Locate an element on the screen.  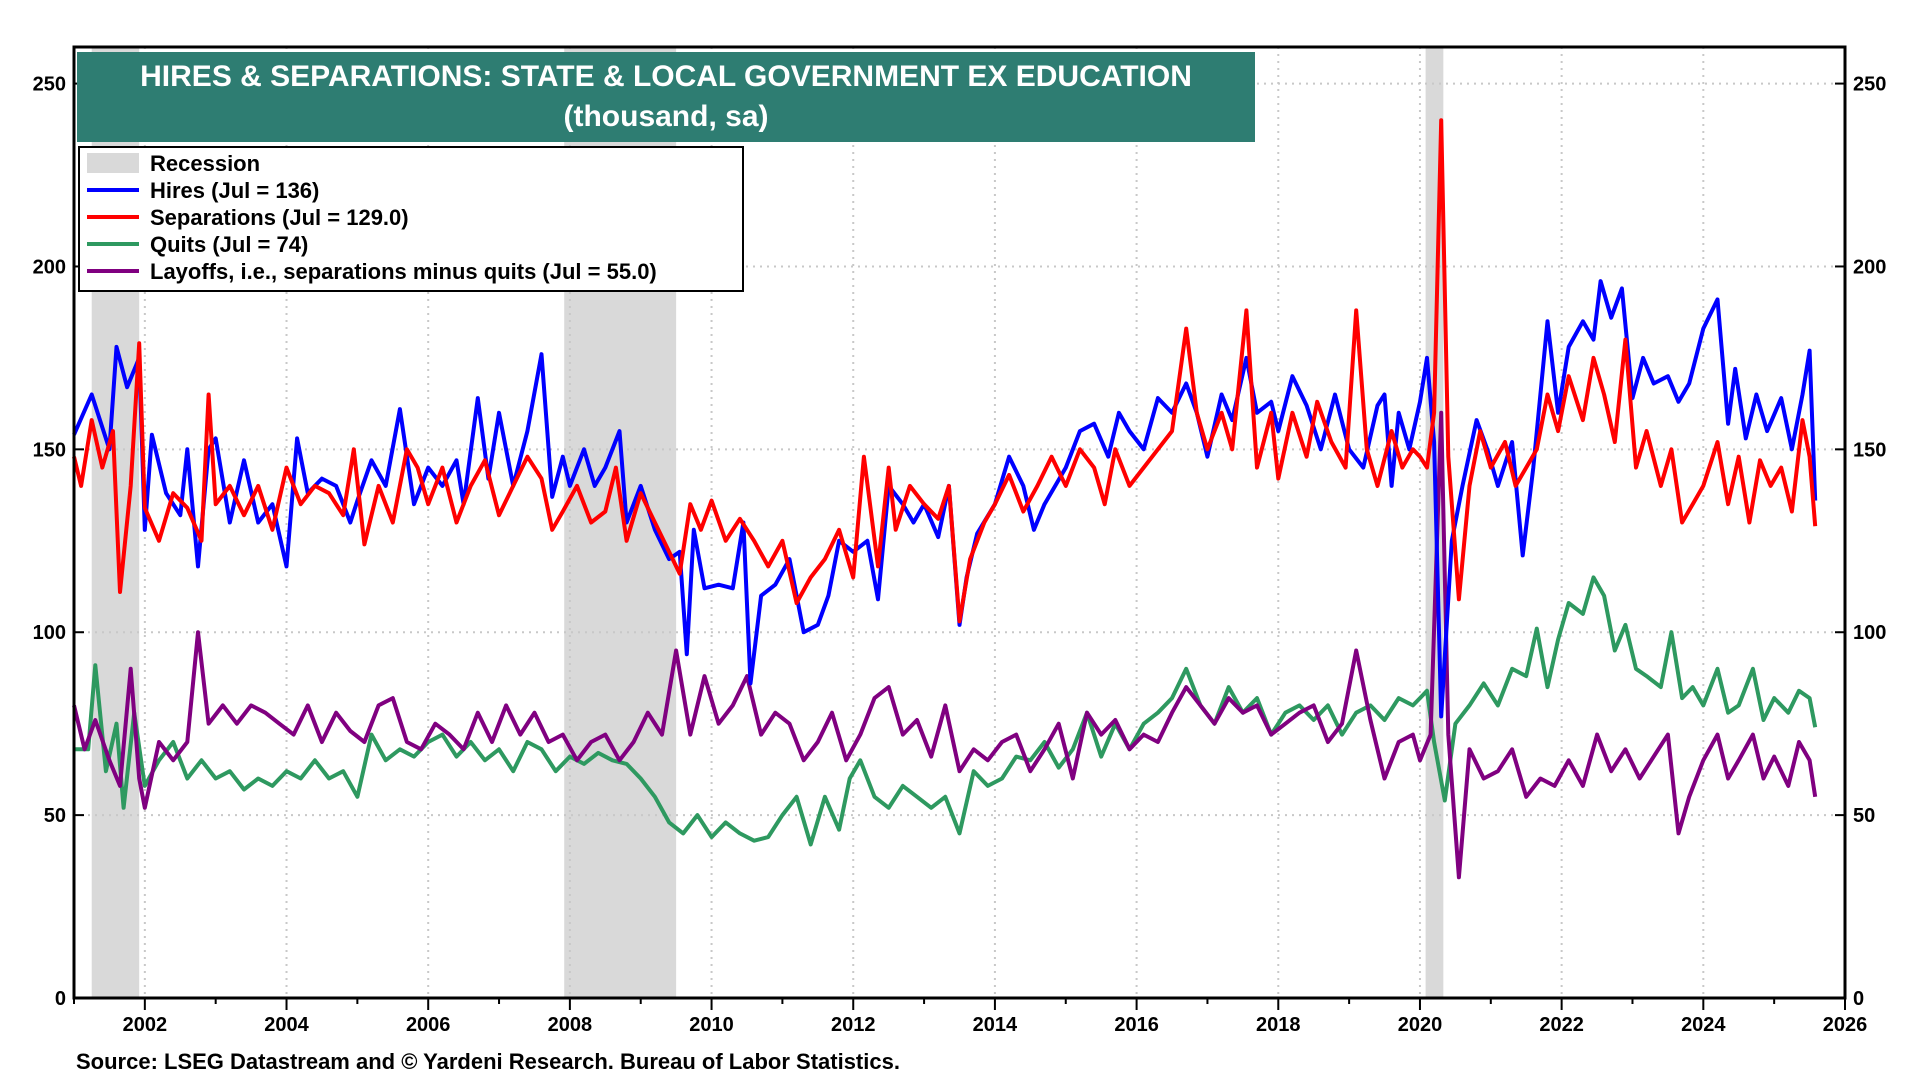
legend-label-quits: Quits (Jul = 74) is located at coordinates (229, 244).